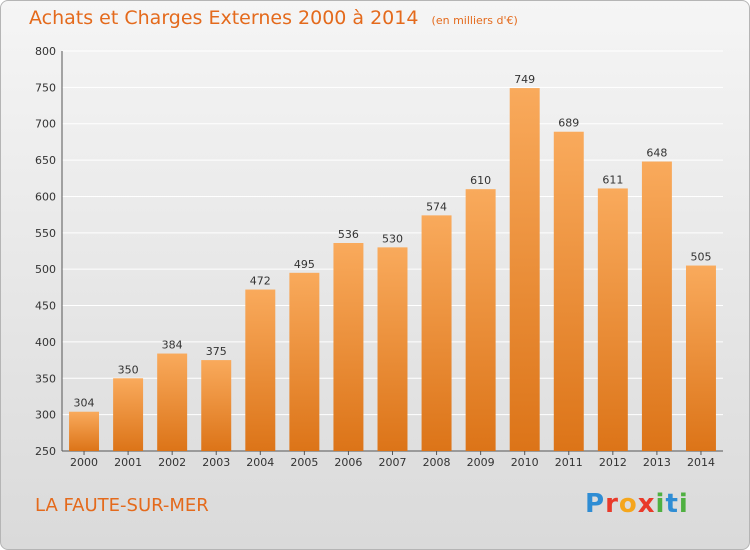 This screenshot has height=550, width=750. I want to click on logo-letter: P, so click(595, 504).